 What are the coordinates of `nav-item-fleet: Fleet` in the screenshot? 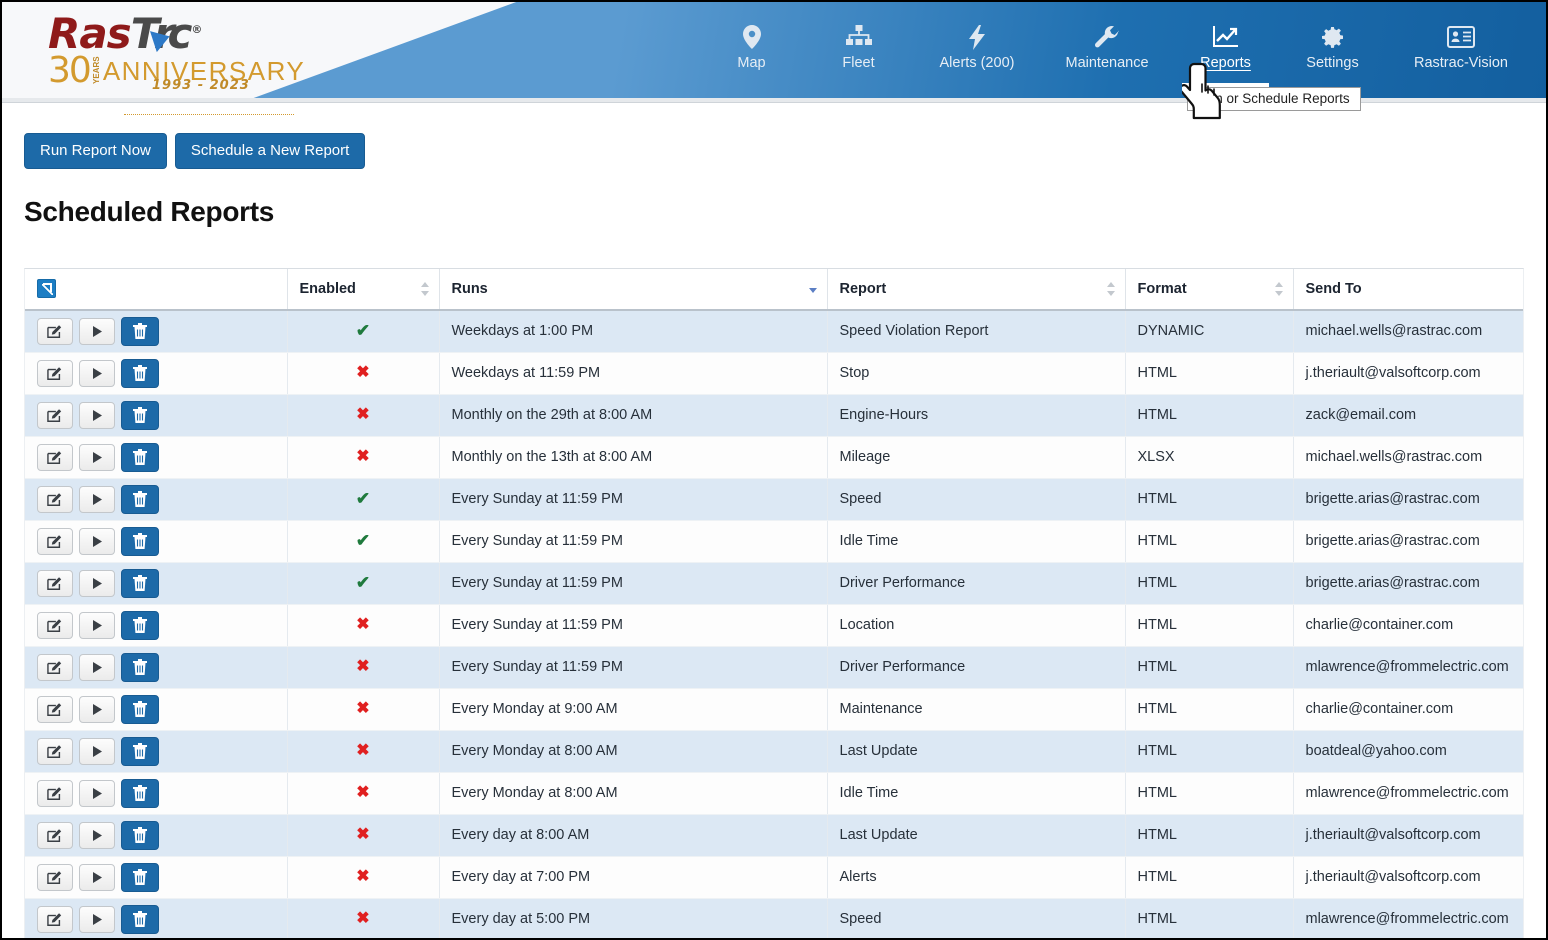 It's located at (858, 49).